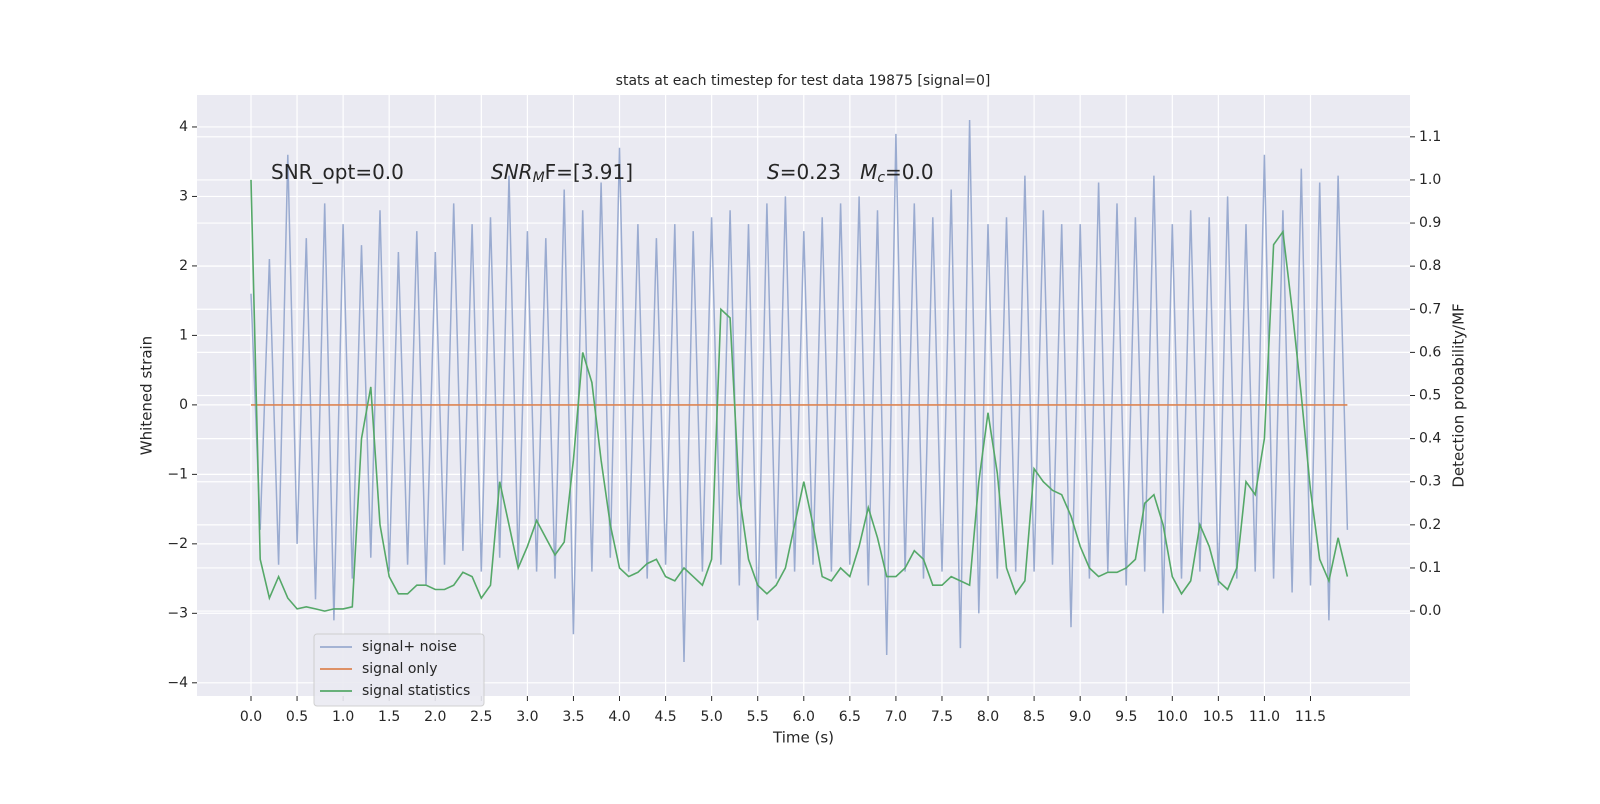  I want to click on y2-tick-label: 0.2, so click(1430, 525).